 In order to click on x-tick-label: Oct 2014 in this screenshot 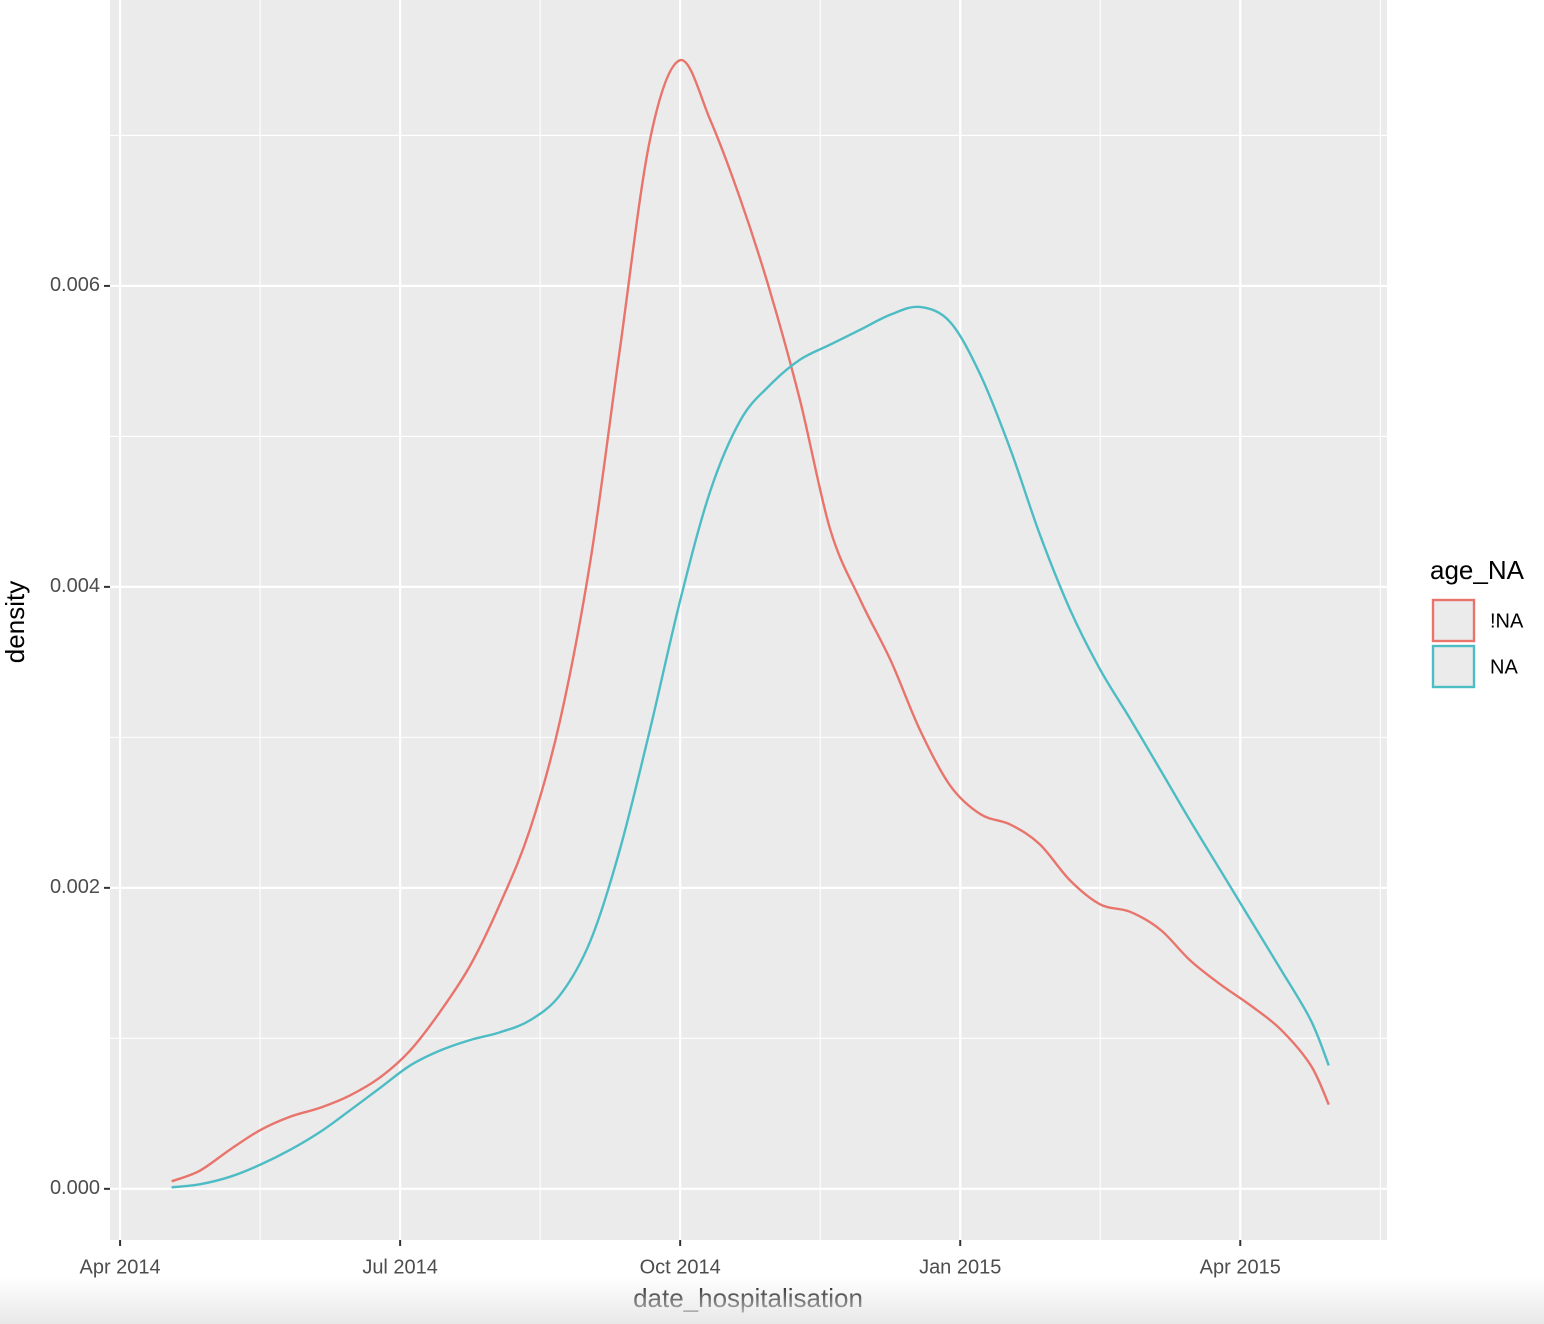, I will do `click(680, 1267)`.